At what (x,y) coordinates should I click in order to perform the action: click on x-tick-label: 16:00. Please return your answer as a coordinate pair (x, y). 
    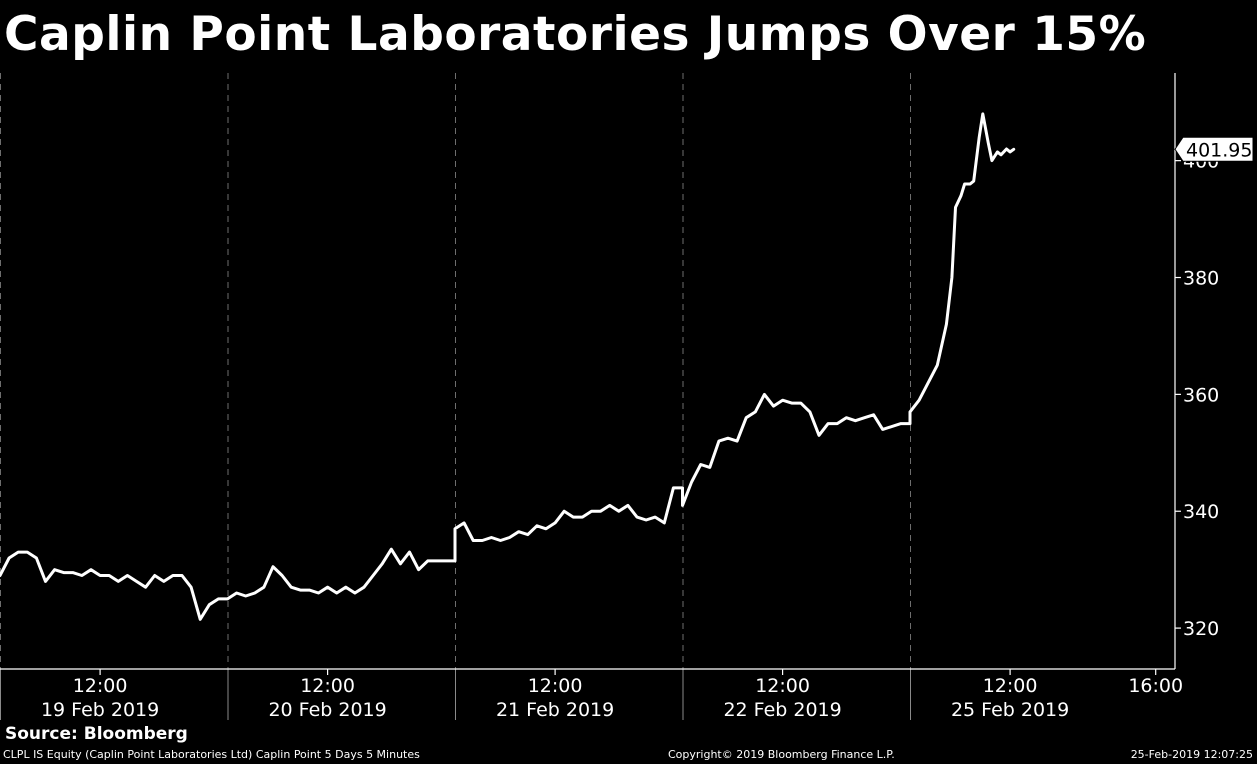
    Looking at the image, I should click on (1155, 686).